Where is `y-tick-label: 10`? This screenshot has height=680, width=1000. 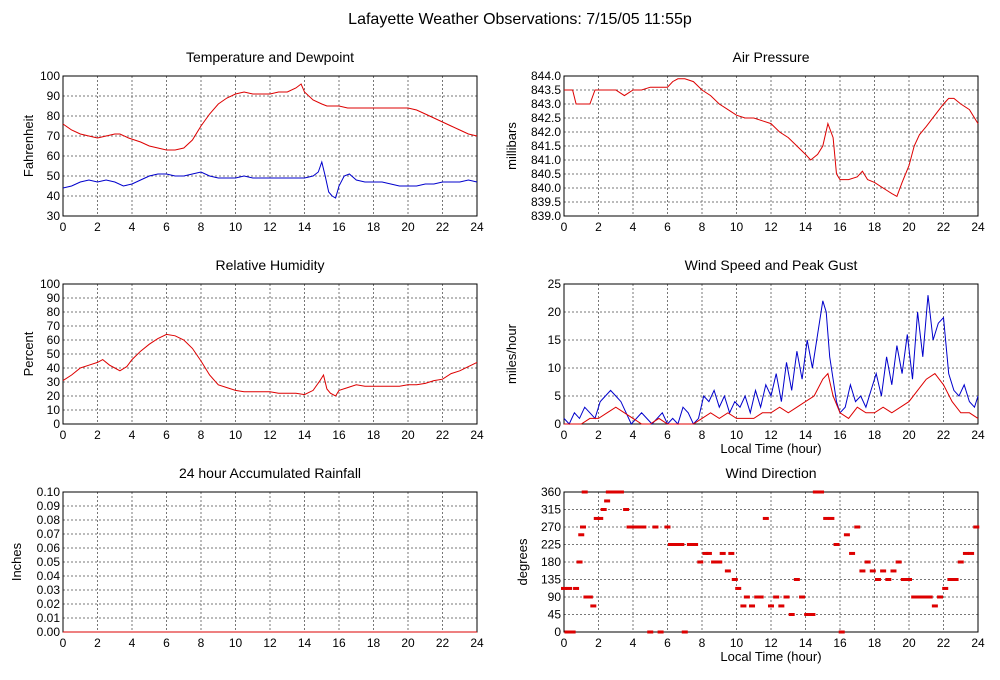 y-tick-label: 10 is located at coordinates (54, 410).